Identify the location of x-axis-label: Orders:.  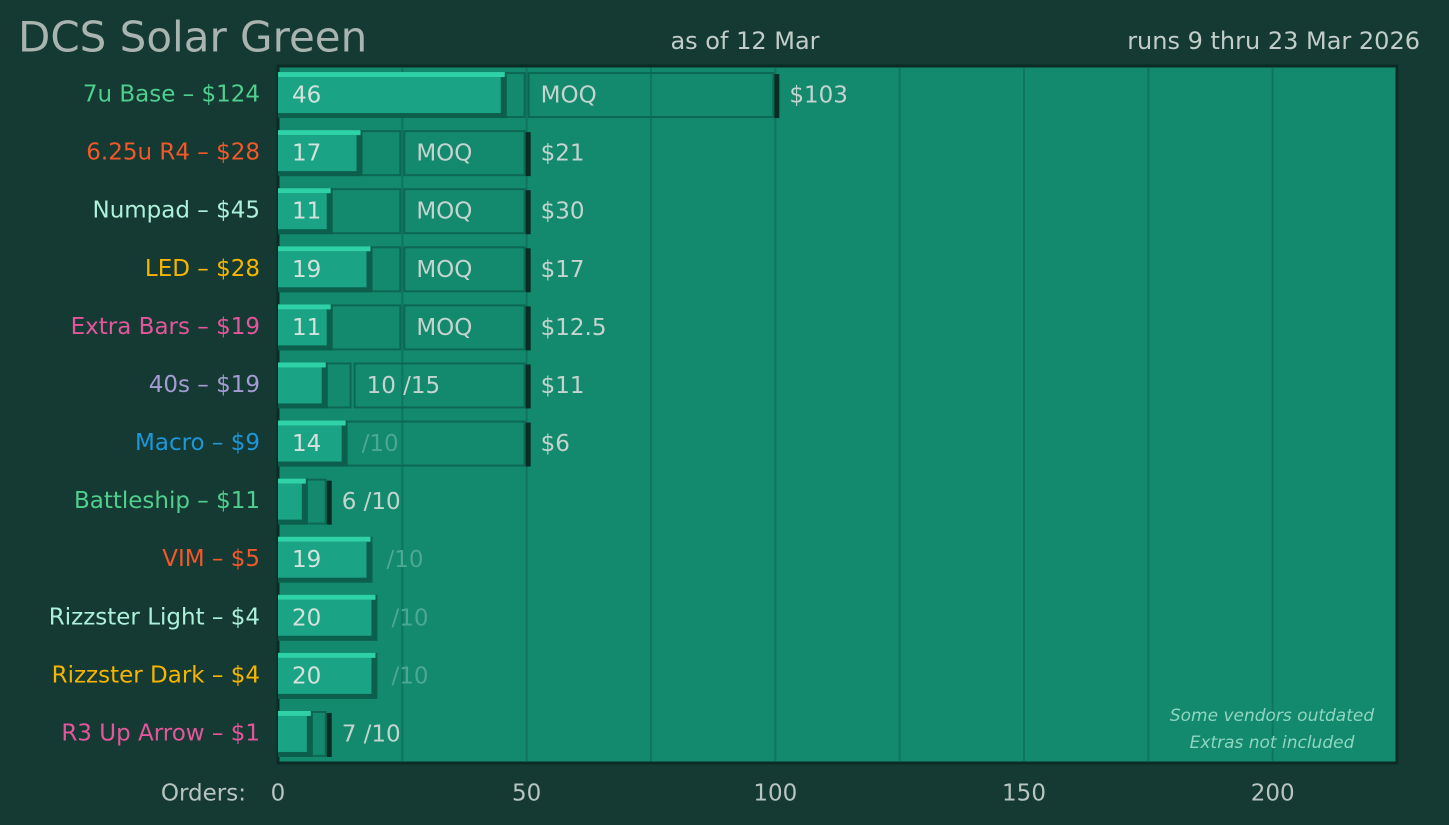
(203, 794).